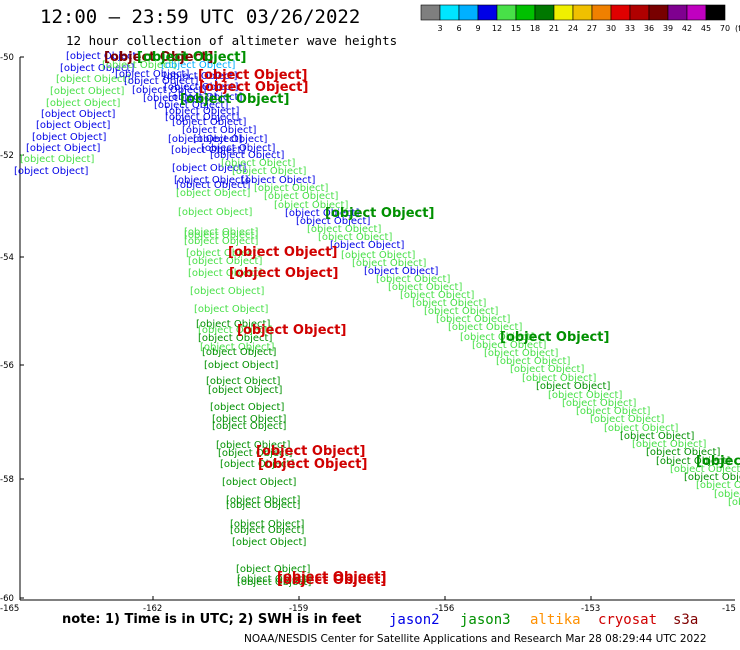  What do you see at coordinates (7, 366) in the screenshot?
I see `y-tick-label: -56` at bounding box center [7, 366].